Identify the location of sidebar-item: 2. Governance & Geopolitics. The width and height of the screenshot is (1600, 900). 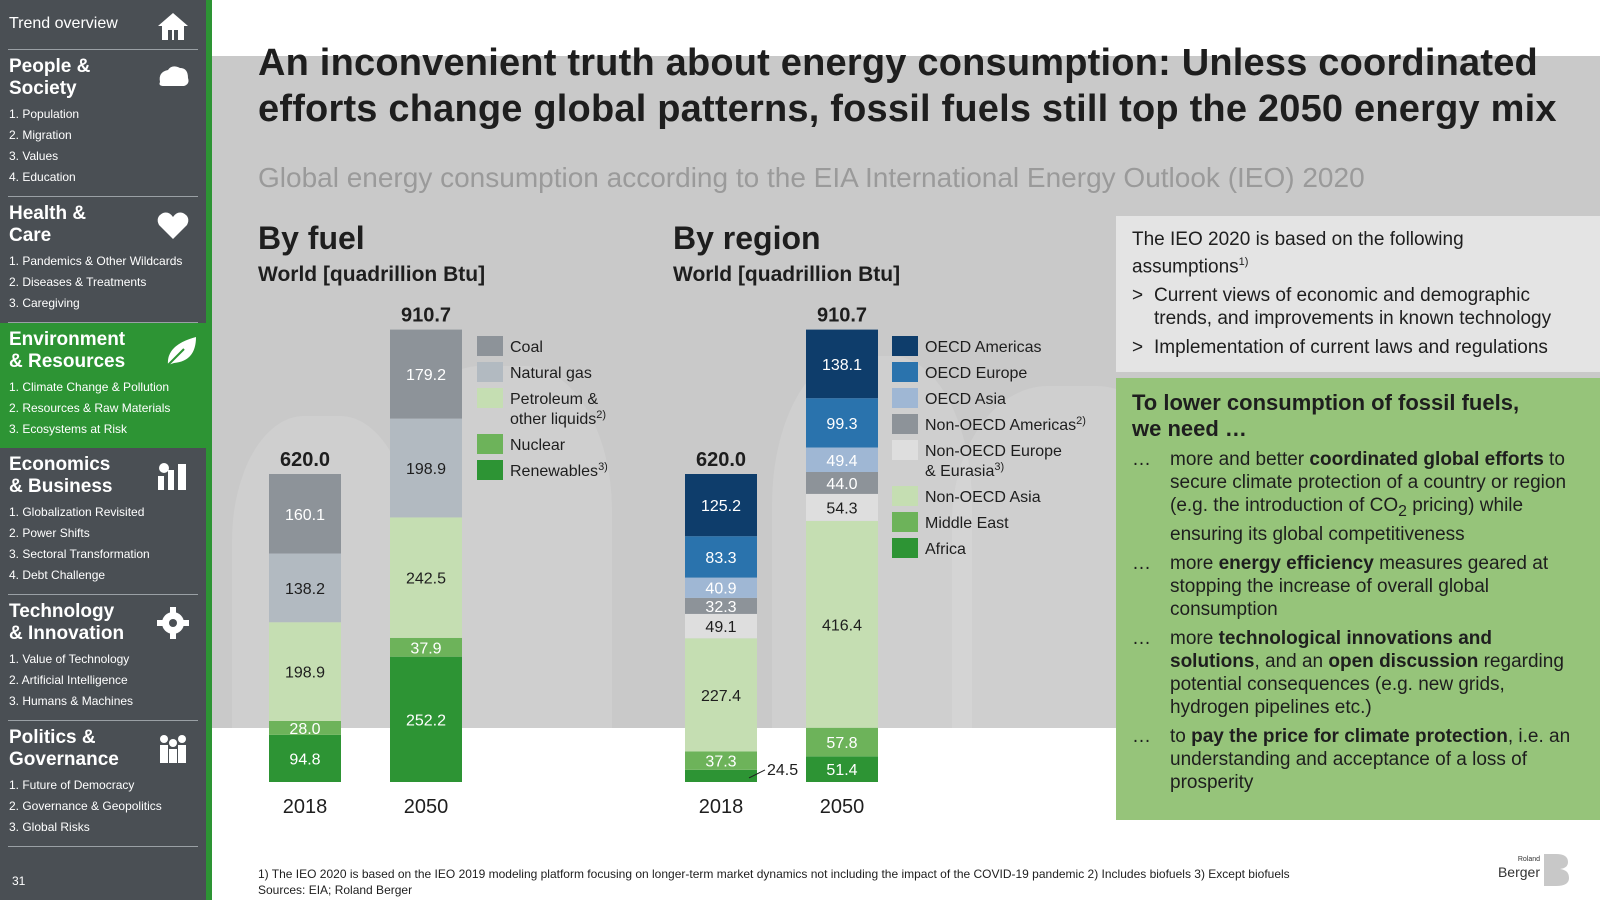
(85, 806).